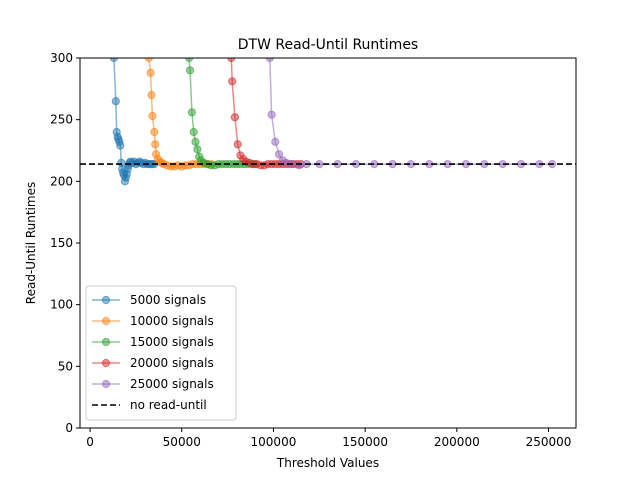  What do you see at coordinates (328, 45) in the screenshot?
I see `chart-title: DTW Read-Until Runtimes` at bounding box center [328, 45].